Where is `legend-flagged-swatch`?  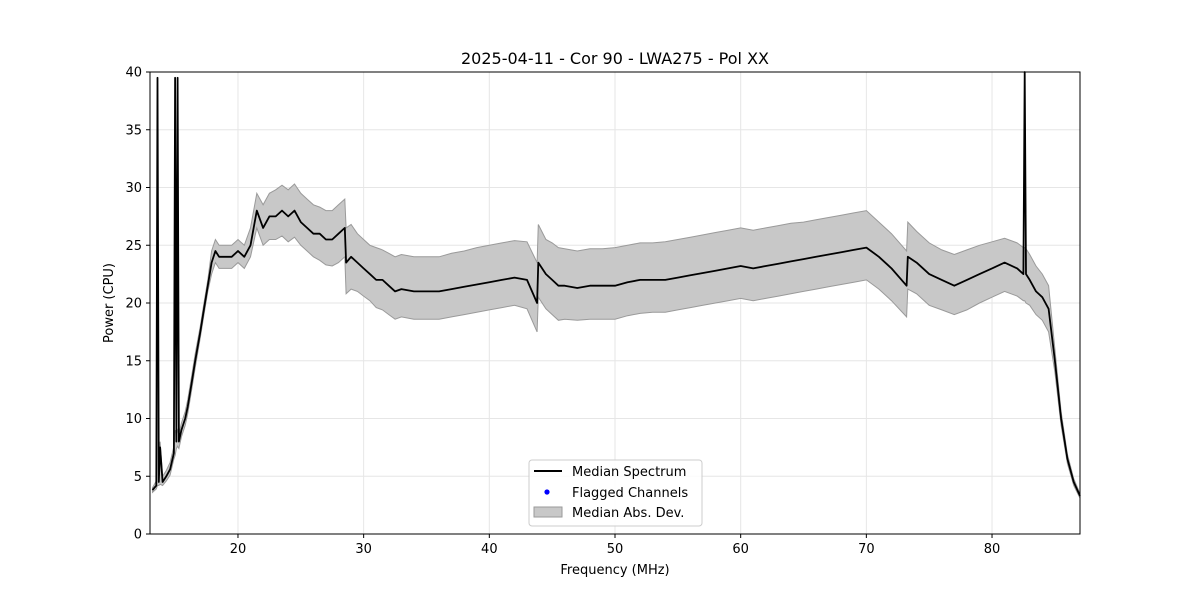 legend-flagged-swatch is located at coordinates (547, 492).